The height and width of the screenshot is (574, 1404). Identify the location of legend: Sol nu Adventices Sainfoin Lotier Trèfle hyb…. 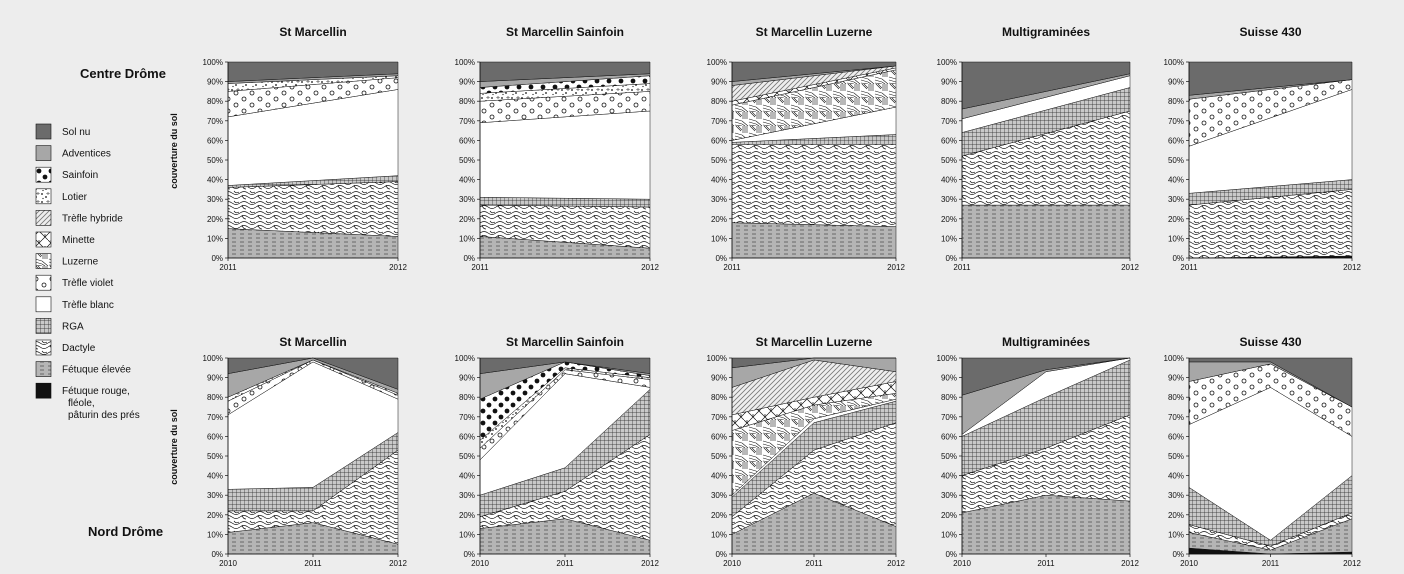
(87, 272).